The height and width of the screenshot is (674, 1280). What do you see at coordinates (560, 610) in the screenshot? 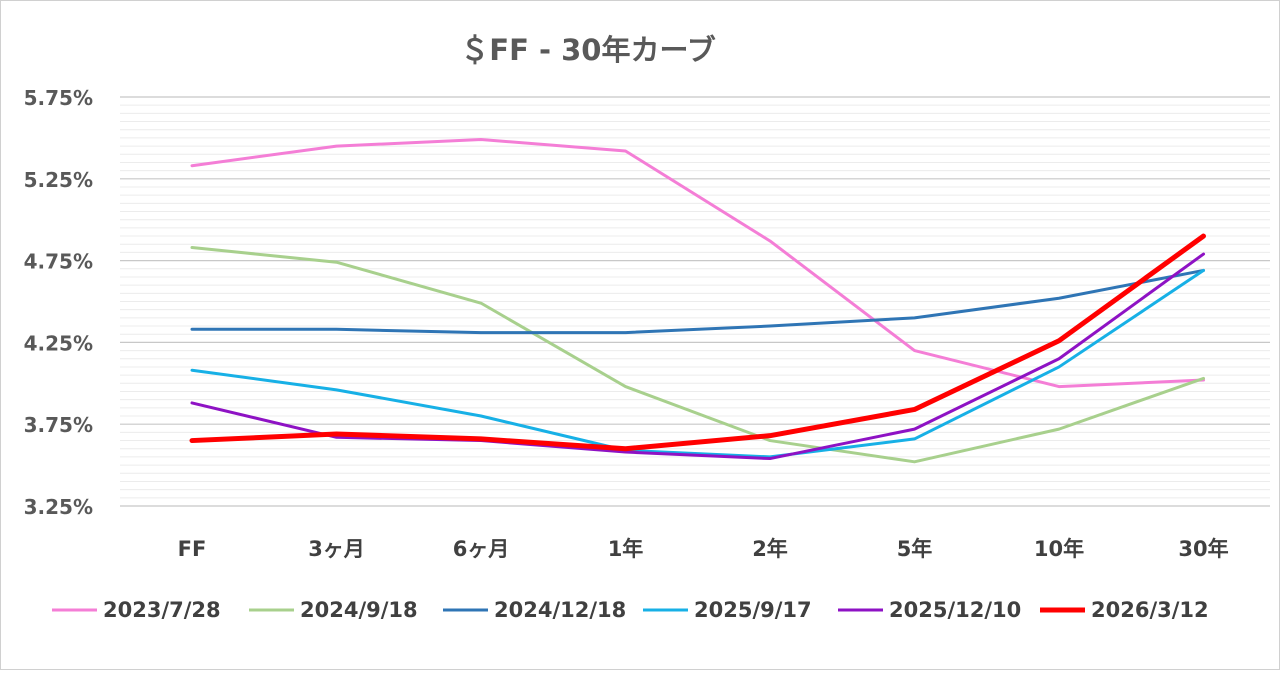
I see `legend-label: 2024/12/18` at bounding box center [560, 610].